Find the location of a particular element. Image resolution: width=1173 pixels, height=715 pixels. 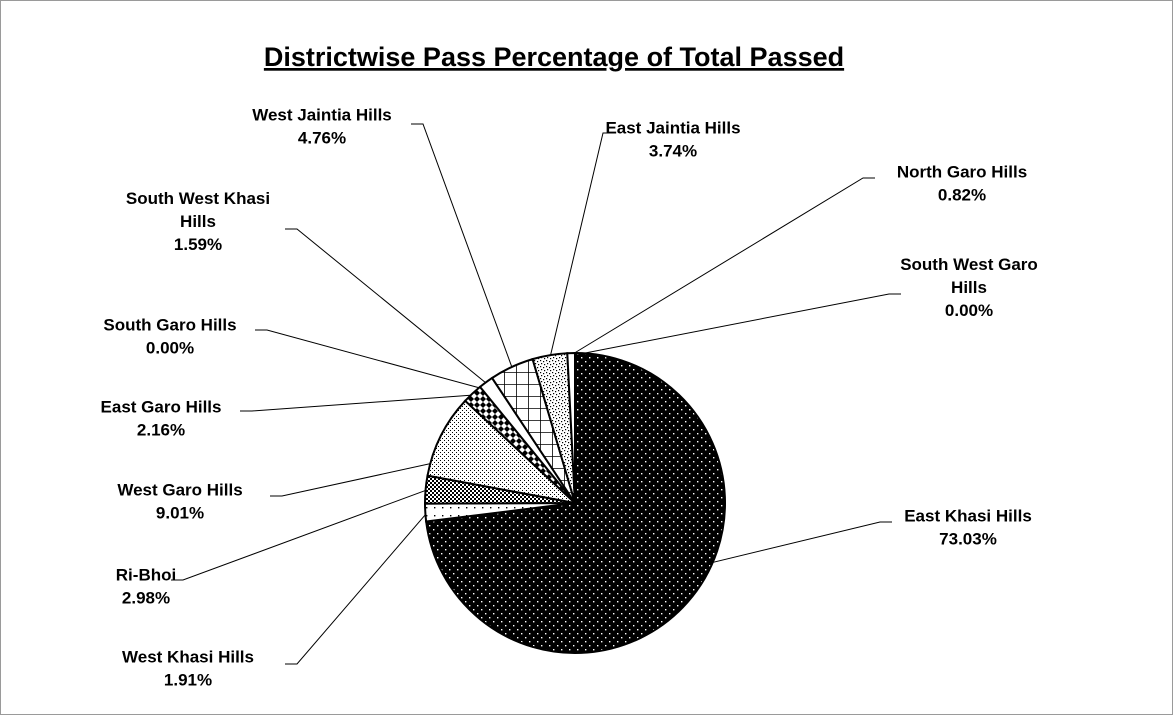

leader-line-south-west-garo-hills is located at coordinates (737, 324).